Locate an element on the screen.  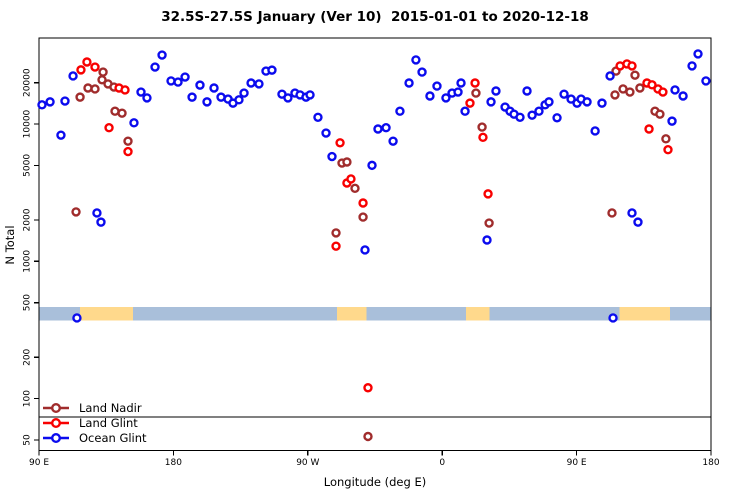
legend-label-land-nadir: Land Nadir is located at coordinates (110, 407).